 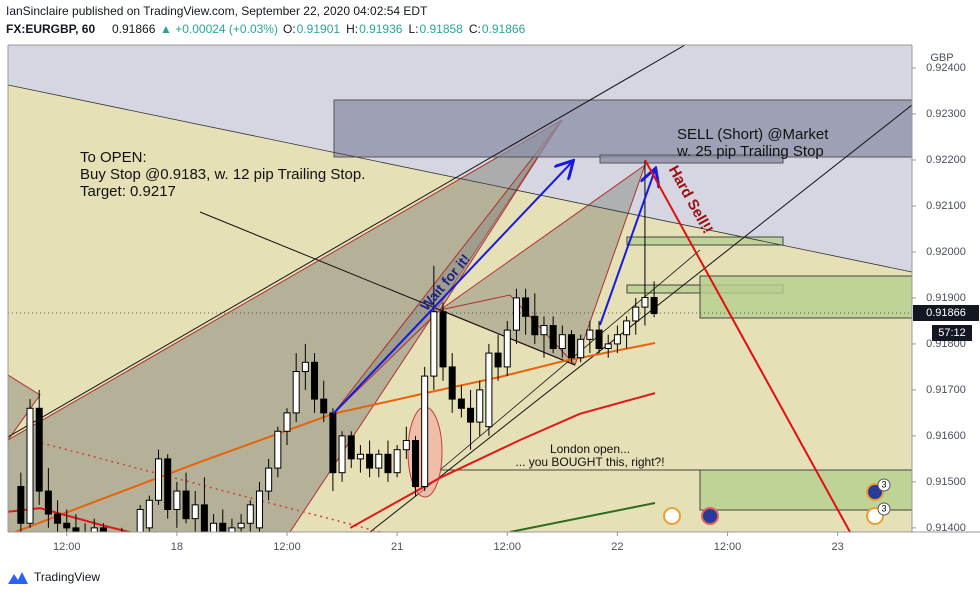 I want to click on annotation: To OPEN:, so click(x=113, y=157).